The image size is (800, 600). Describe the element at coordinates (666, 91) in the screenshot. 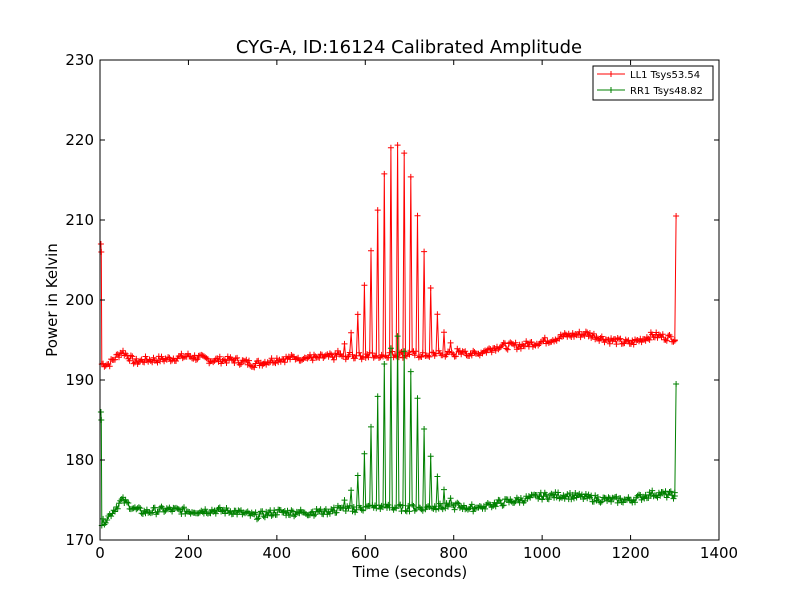

I see `legend-label: RR1 Tsys48.82` at that location.